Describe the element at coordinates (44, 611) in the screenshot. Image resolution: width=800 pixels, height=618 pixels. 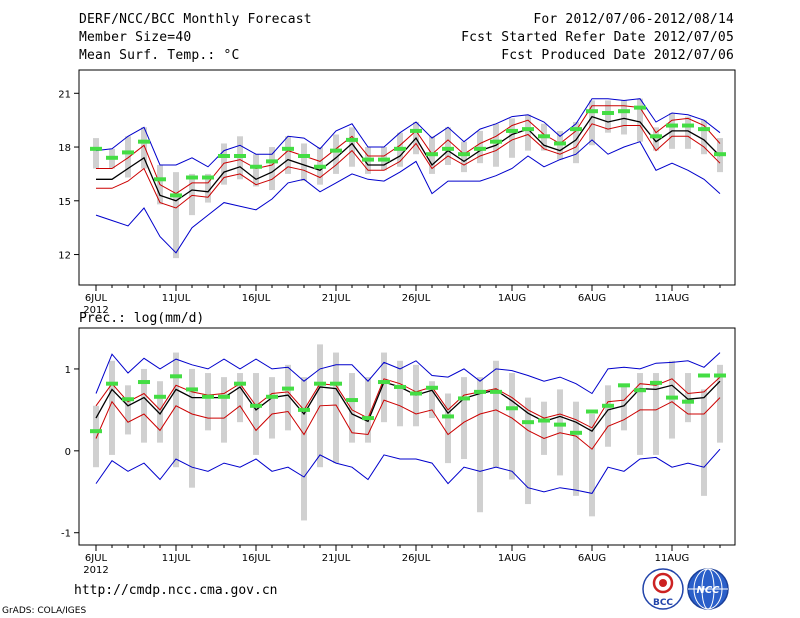
I see `grads-credit: GrADS: COLA/IGES` at that location.